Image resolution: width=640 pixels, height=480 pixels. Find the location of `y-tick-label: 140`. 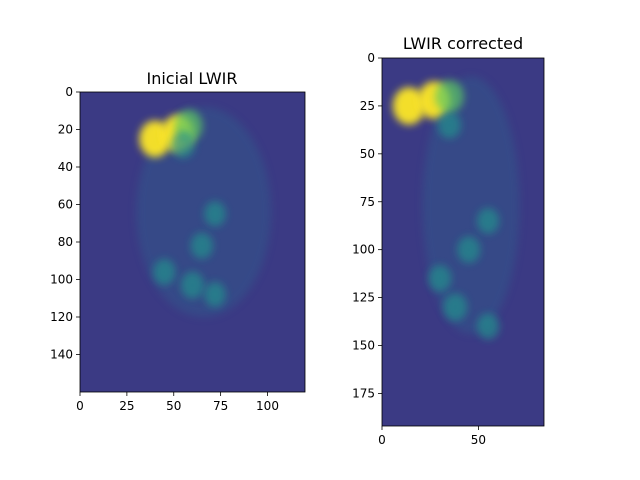

y-tick-label: 140 is located at coordinates (61, 355).